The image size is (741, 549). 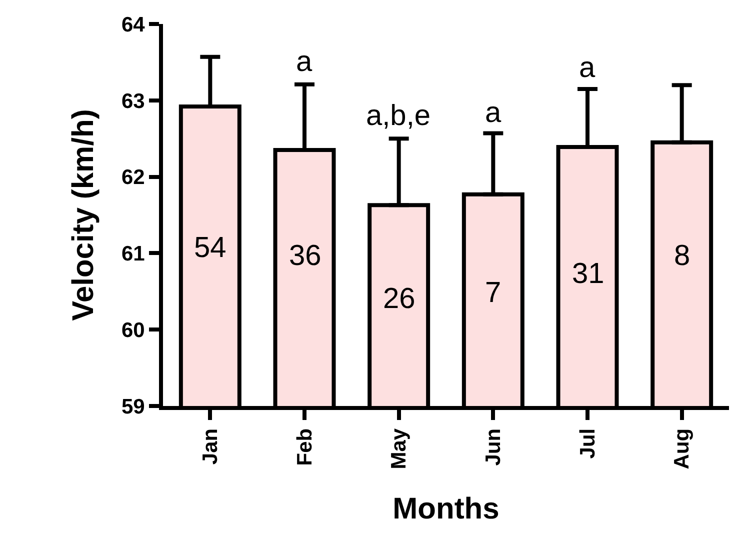 I want to click on annotation: 54, so click(x=210, y=248).